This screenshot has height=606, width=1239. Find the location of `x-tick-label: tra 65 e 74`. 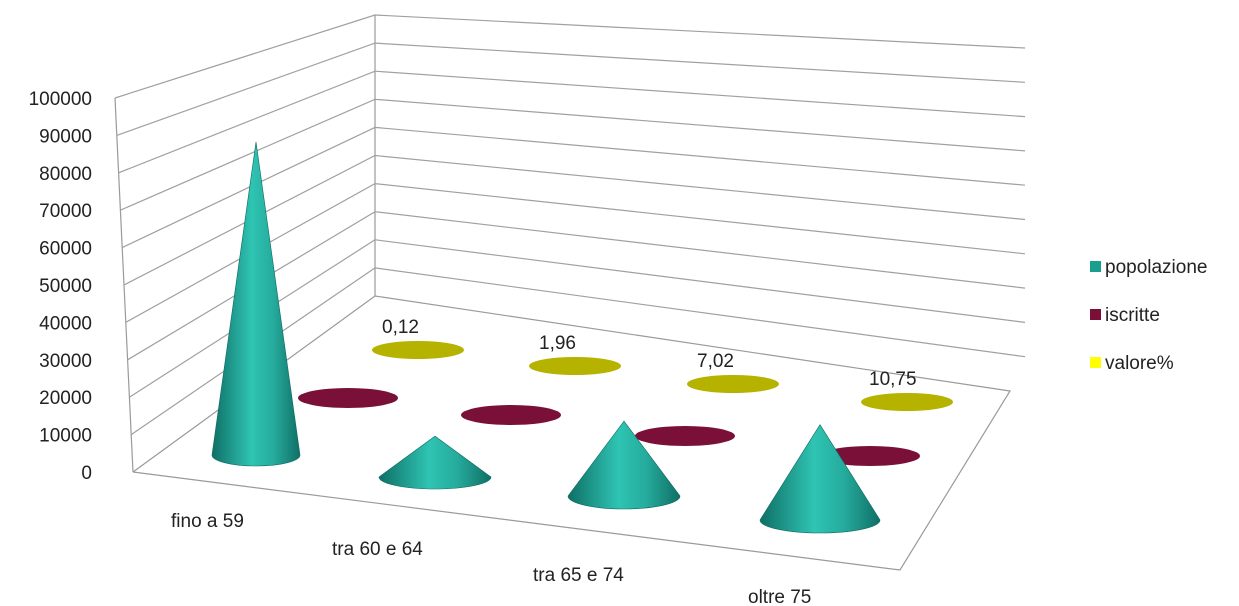

x-tick-label: tra 65 e 74 is located at coordinates (578, 575).